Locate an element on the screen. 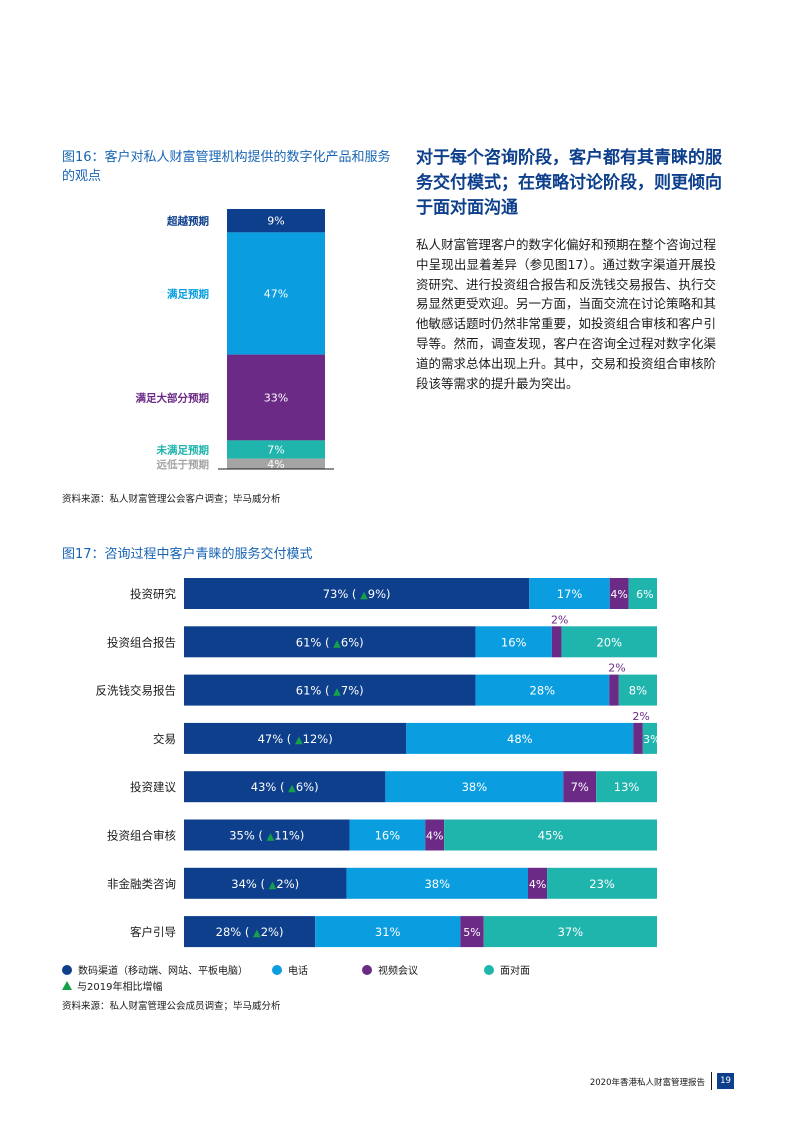 This screenshot has width=793, height=1122. fig17-category-1: 投资组合报告 is located at coordinates (141, 642).